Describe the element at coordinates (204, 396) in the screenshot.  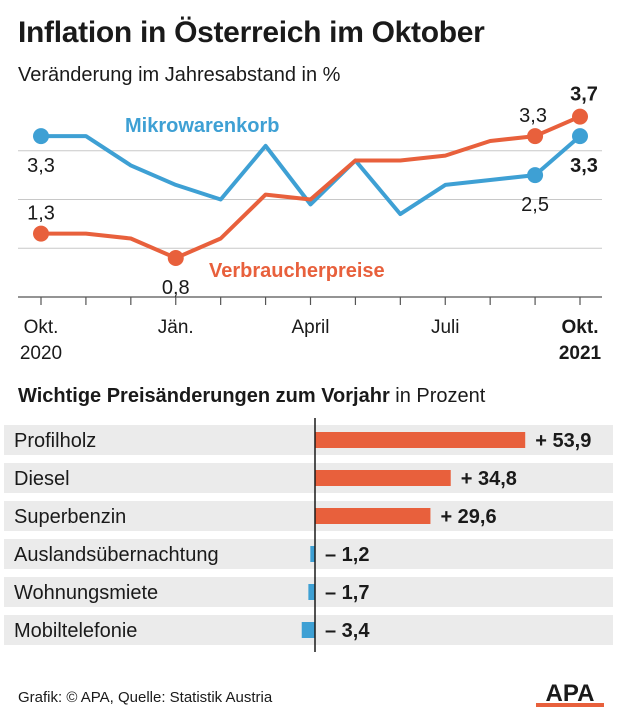
I see `bar-chart-heading-bold: Wichtige Preisänderungen zum Vorjahr` at that location.